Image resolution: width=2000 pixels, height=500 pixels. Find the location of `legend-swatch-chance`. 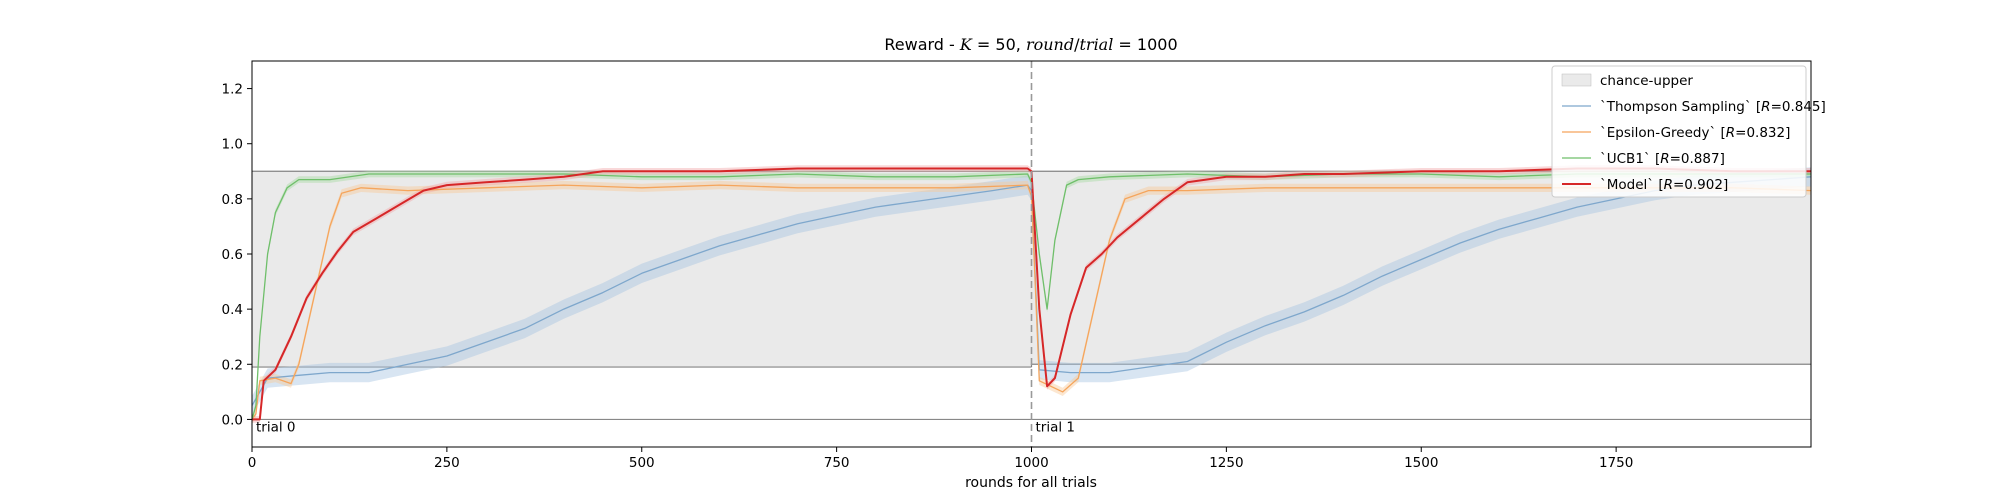

legend-swatch-chance is located at coordinates (1576, 80).